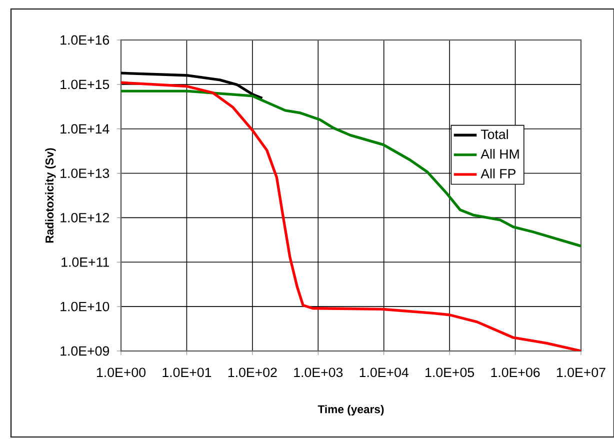 Image resolution: width=614 pixels, height=439 pixels. What do you see at coordinates (318, 373) in the screenshot?
I see `x-tick-label: 1.0E+03` at bounding box center [318, 373].